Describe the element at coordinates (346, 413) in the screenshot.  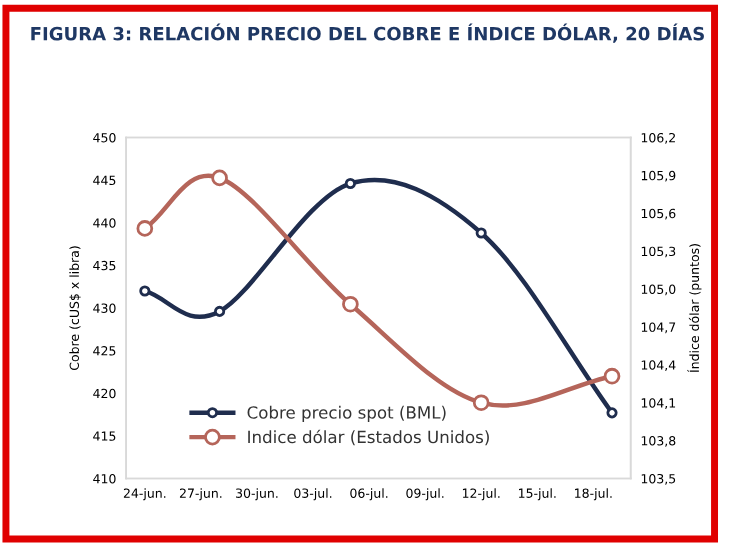
I see `legend-label: Cobre precio spot (BML)` at that location.